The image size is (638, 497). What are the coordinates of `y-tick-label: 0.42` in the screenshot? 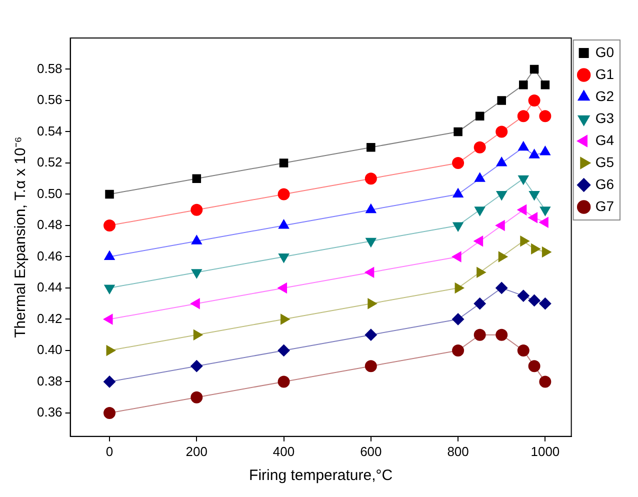 It's located at (49, 318).